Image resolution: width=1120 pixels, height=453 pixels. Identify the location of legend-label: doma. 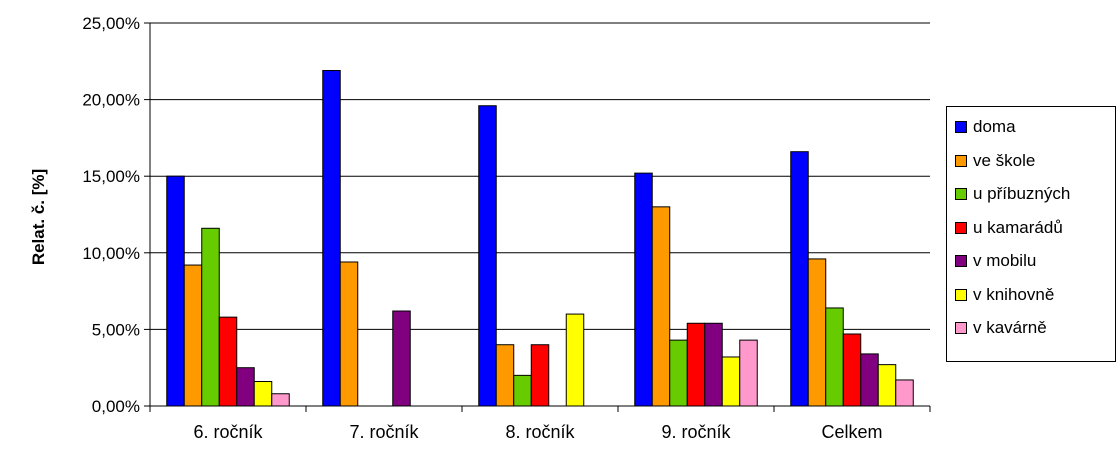
(994, 126).